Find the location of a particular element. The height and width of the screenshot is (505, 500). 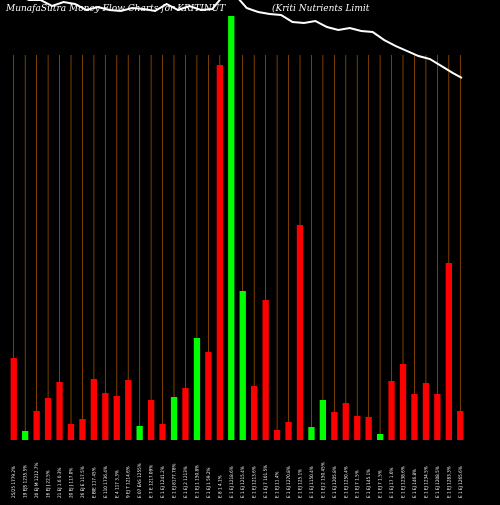

chart-subtitle: (Kriti Nutrients Limit is located at coordinates (321, 8).